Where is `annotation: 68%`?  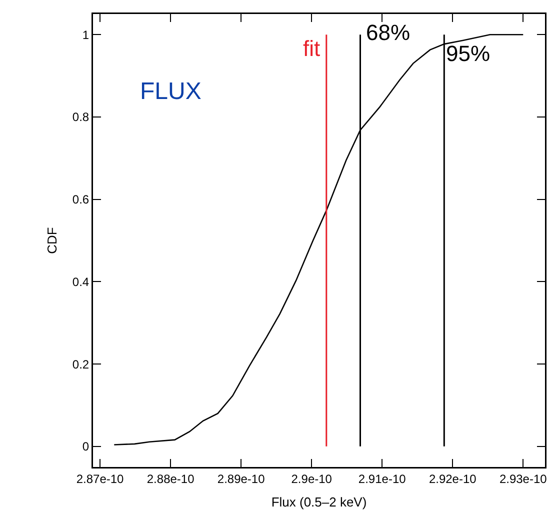 annotation: 68% is located at coordinates (388, 32).